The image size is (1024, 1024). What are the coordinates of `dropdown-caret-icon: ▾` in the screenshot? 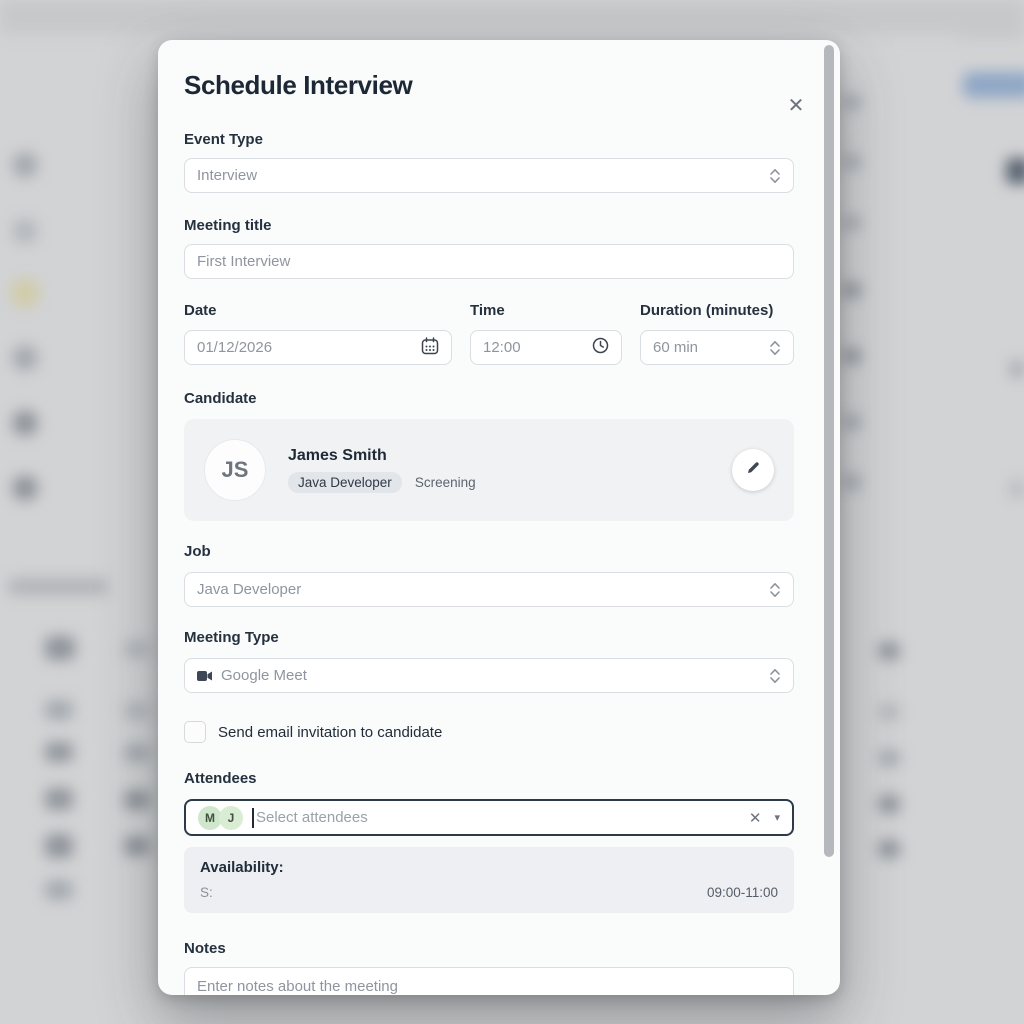 It's located at (777, 818).